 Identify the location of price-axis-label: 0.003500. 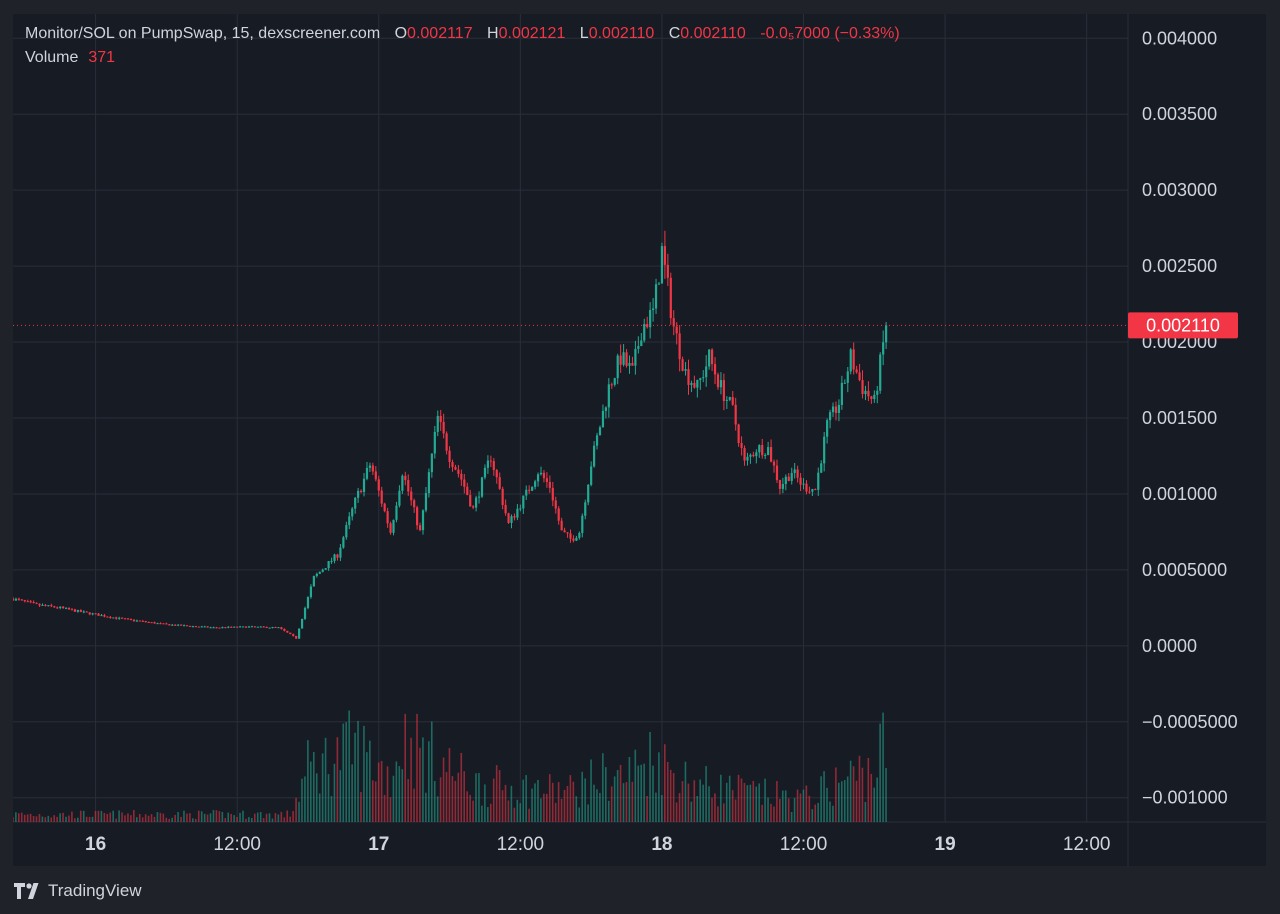
(1179, 114).